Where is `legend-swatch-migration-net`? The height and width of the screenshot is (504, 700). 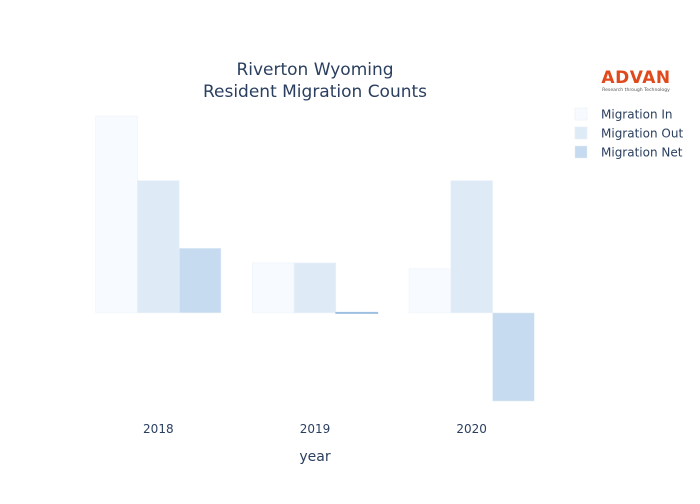
legend-swatch-migration-net is located at coordinates (581, 152).